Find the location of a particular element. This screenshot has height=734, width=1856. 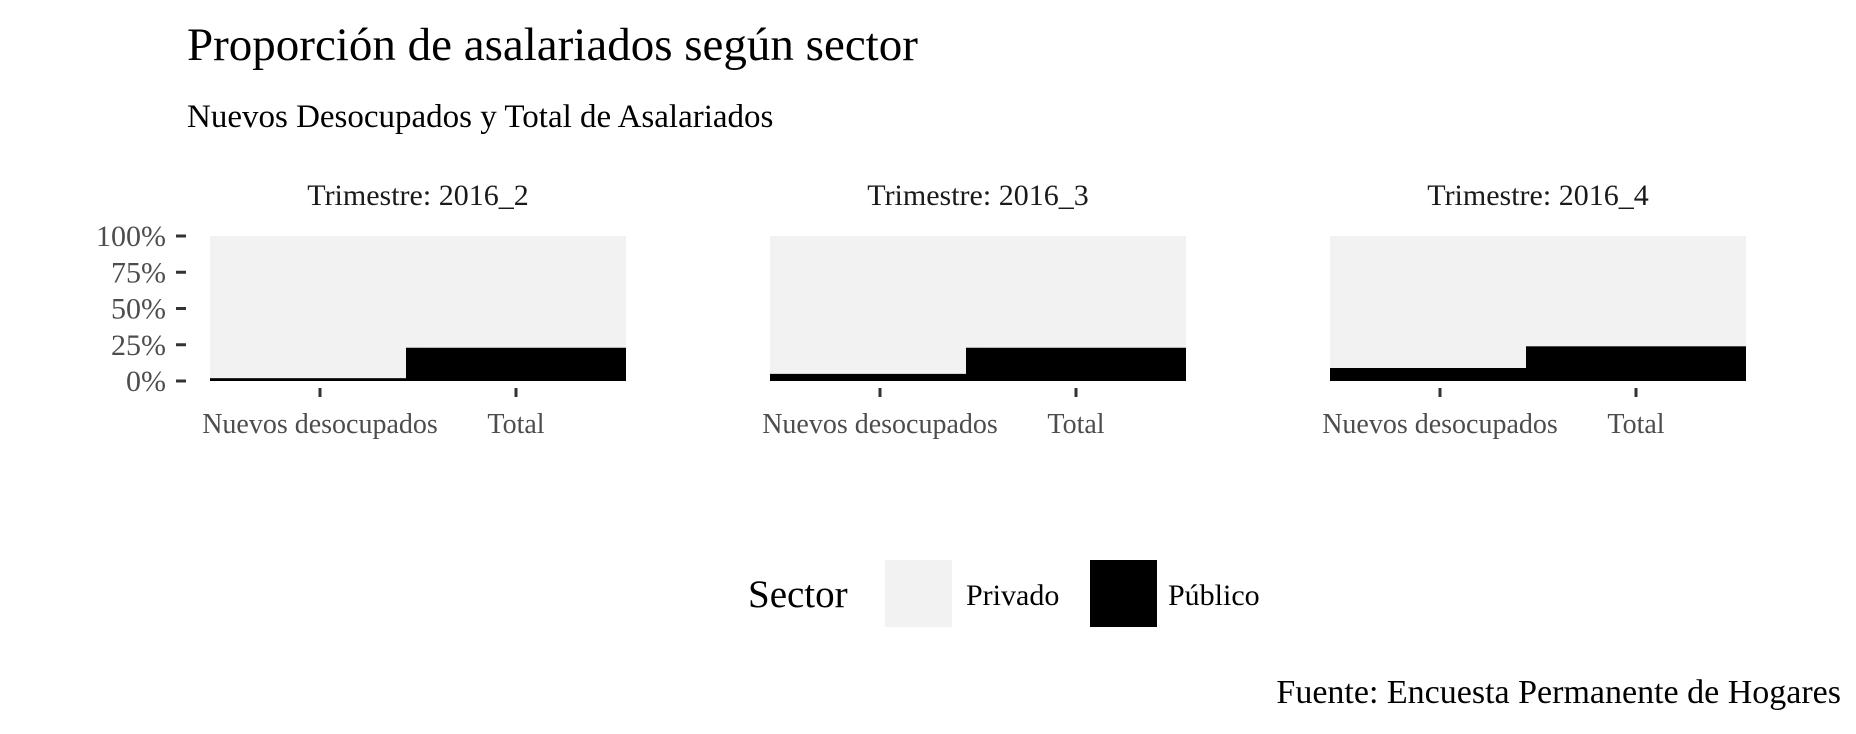

chart-title: Proporción de asalariados según sector is located at coordinates (552, 45).